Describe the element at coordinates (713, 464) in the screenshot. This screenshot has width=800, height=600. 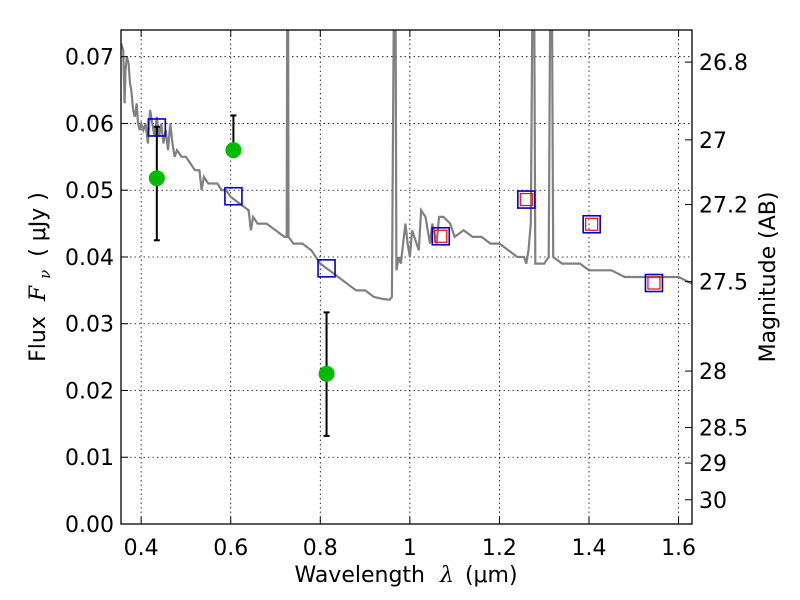
I see `magnitude-tick-label: 29` at that location.